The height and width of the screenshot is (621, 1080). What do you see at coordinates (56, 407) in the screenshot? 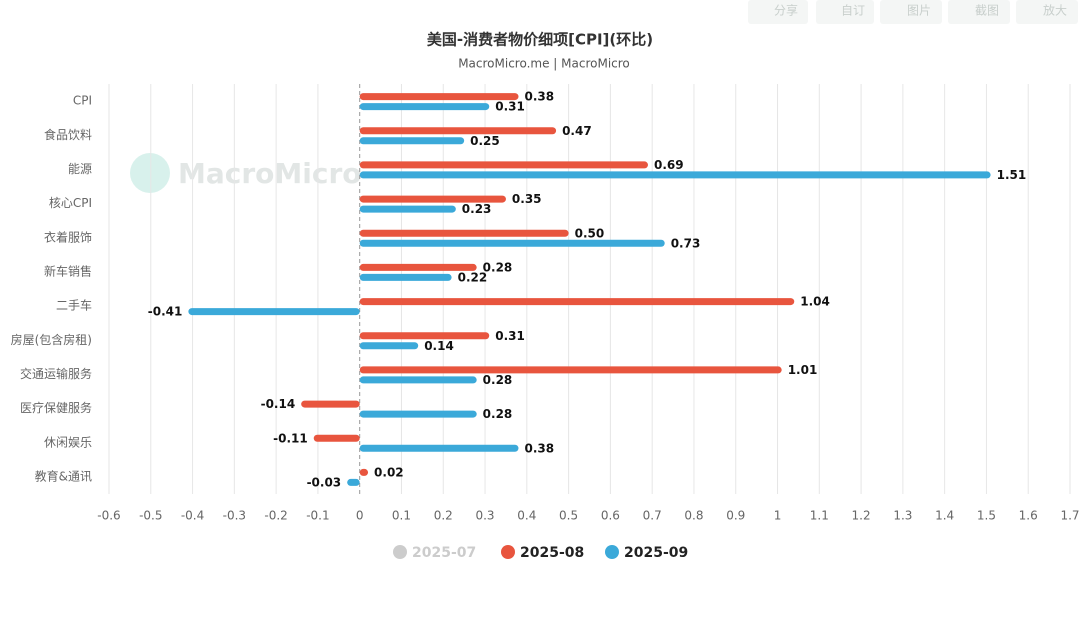
I see `y-tick-label: 医疗保健服务` at bounding box center [56, 407].